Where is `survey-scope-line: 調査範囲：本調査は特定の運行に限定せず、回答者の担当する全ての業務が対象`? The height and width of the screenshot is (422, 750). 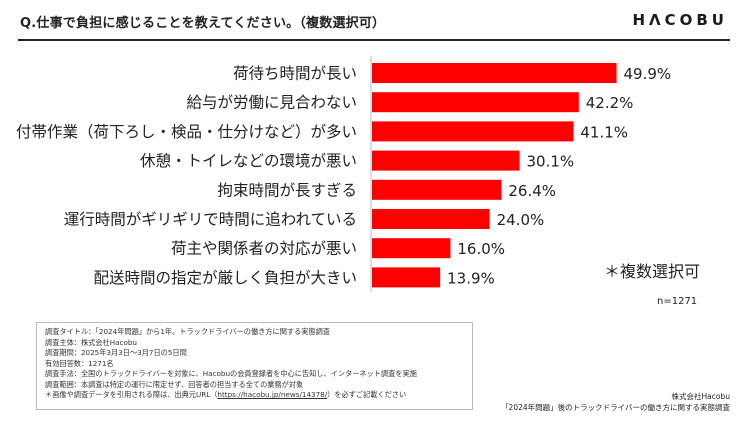 survey-scope-line: 調査範囲：本調査は特定の運行に限定せず、回答者の担当する全ての業務が対象 is located at coordinates (174, 384).